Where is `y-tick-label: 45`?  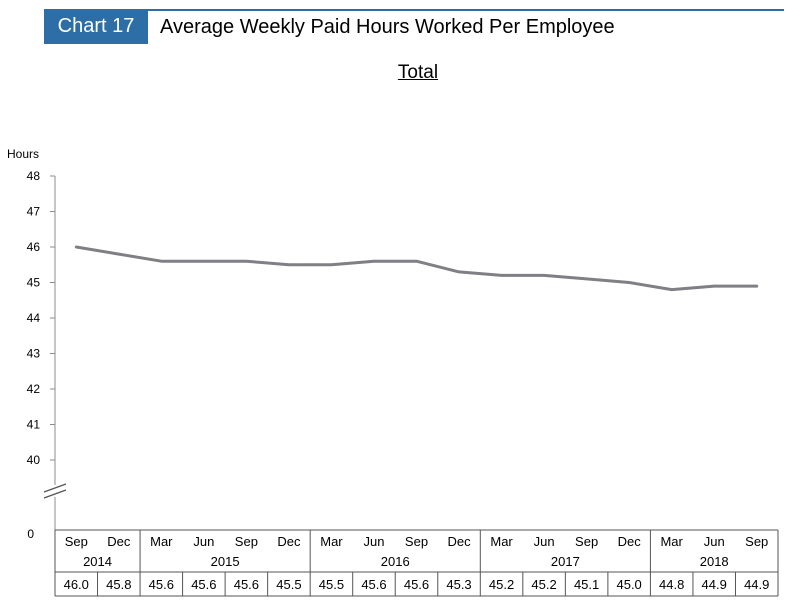 y-tick-label: 45 is located at coordinates (34, 283).